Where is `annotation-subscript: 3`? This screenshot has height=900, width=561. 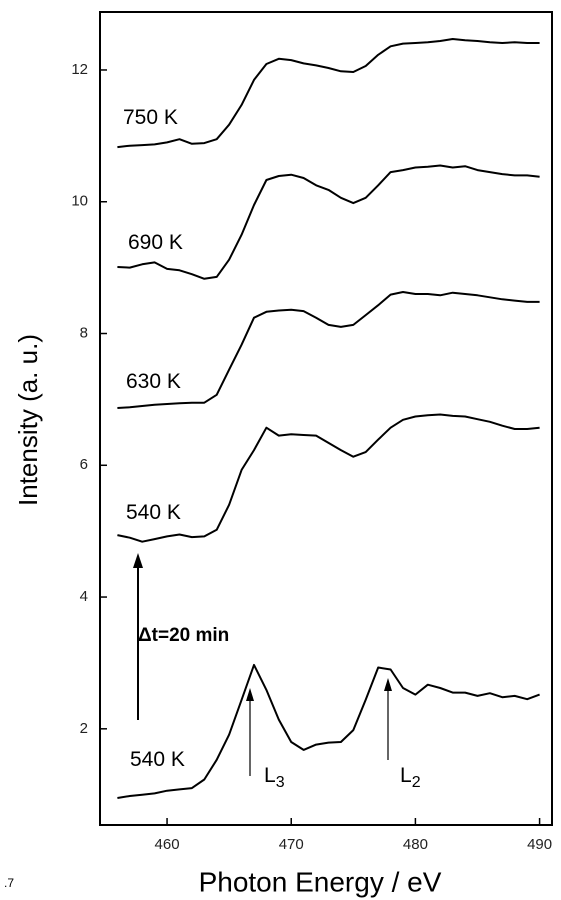 annotation-subscript: 3 is located at coordinates (280, 782).